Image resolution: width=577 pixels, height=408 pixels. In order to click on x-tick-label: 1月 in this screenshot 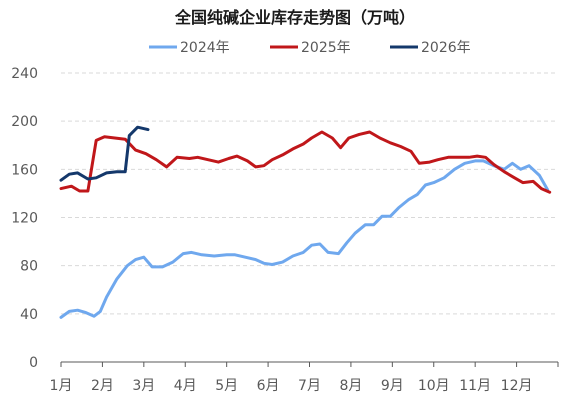, I will do `click(61, 386)`.